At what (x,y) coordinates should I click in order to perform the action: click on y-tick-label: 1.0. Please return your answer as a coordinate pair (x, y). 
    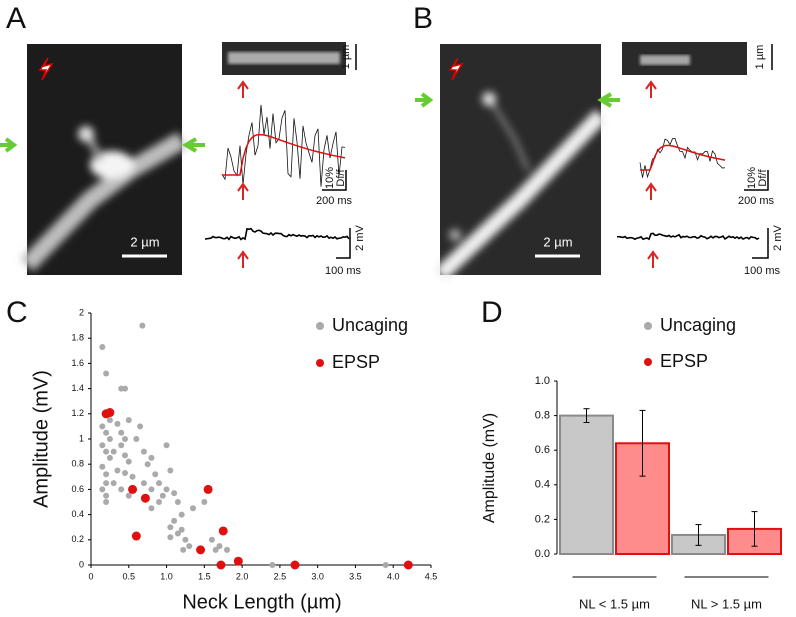
    Looking at the image, I should click on (542, 381).